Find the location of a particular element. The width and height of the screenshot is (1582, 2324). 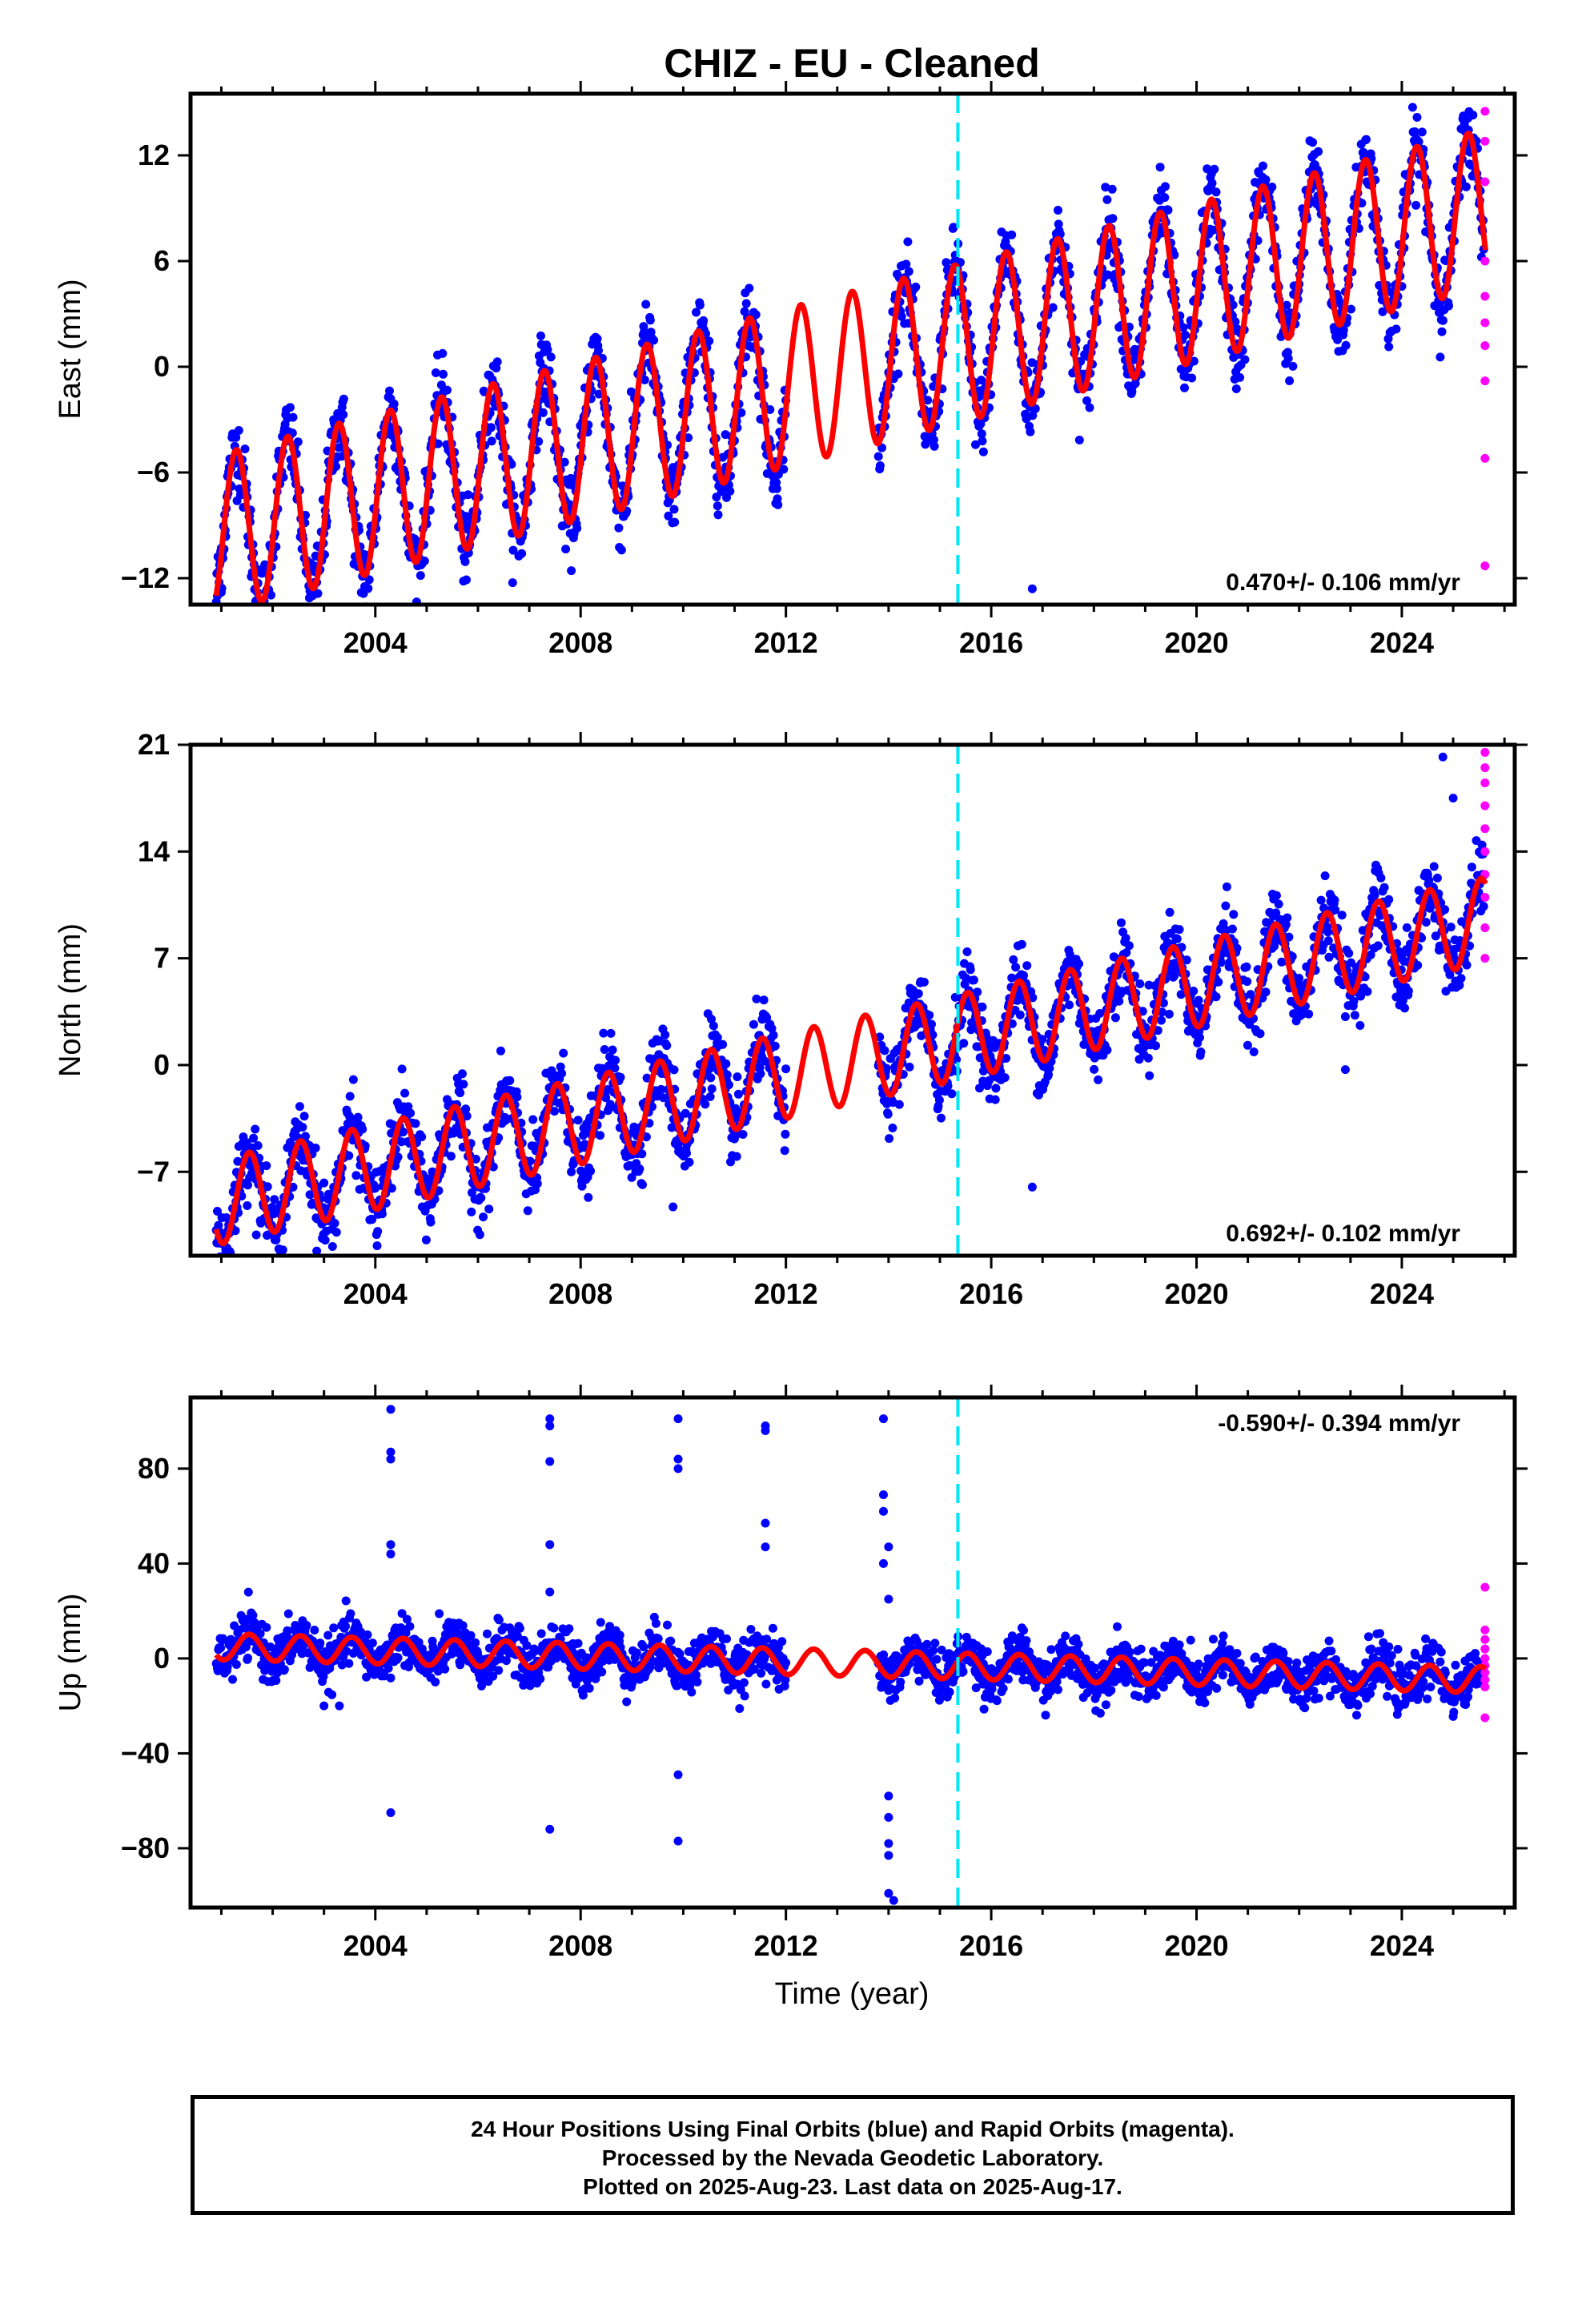

final-orbit-points is located at coordinates (849, 1654).